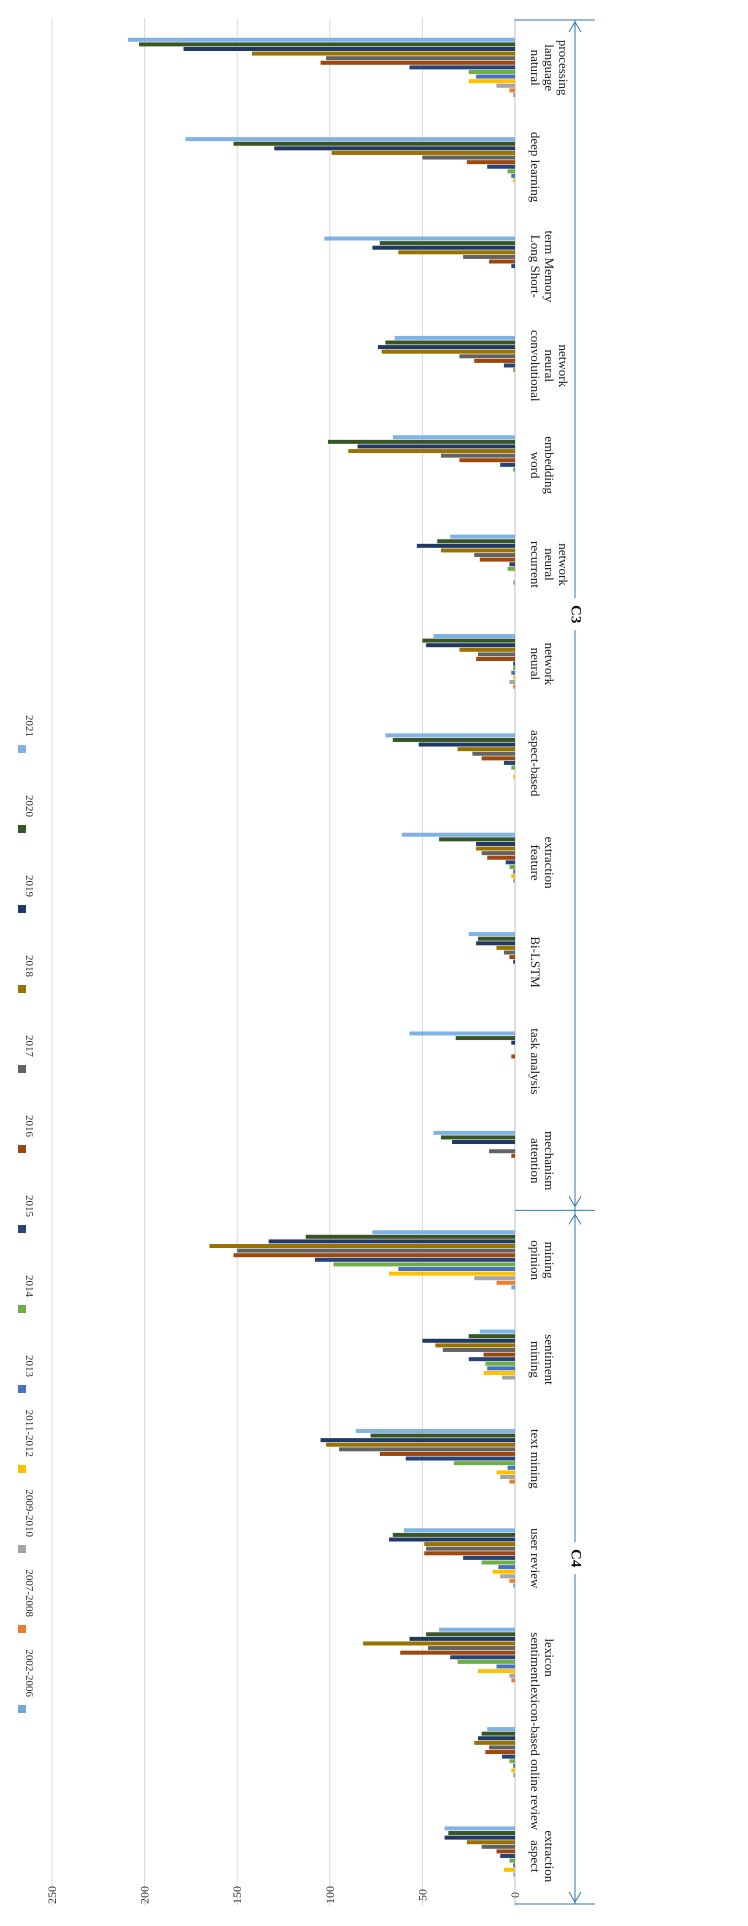 This screenshot has width=748, height=1926. I want to click on category-label: convolutional, so click(535, 366).